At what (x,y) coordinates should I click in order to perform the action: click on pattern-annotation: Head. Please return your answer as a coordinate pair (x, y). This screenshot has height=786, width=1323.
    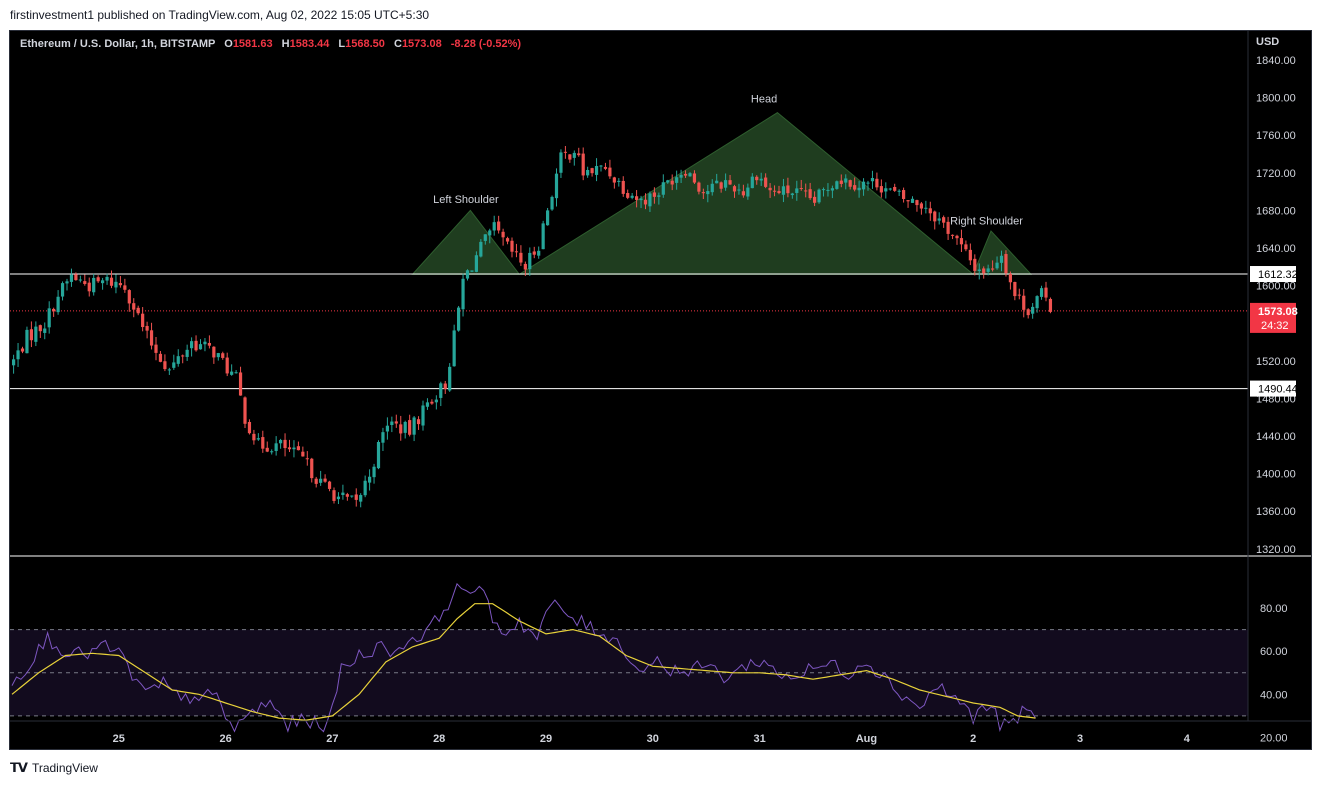
    Looking at the image, I should click on (764, 99).